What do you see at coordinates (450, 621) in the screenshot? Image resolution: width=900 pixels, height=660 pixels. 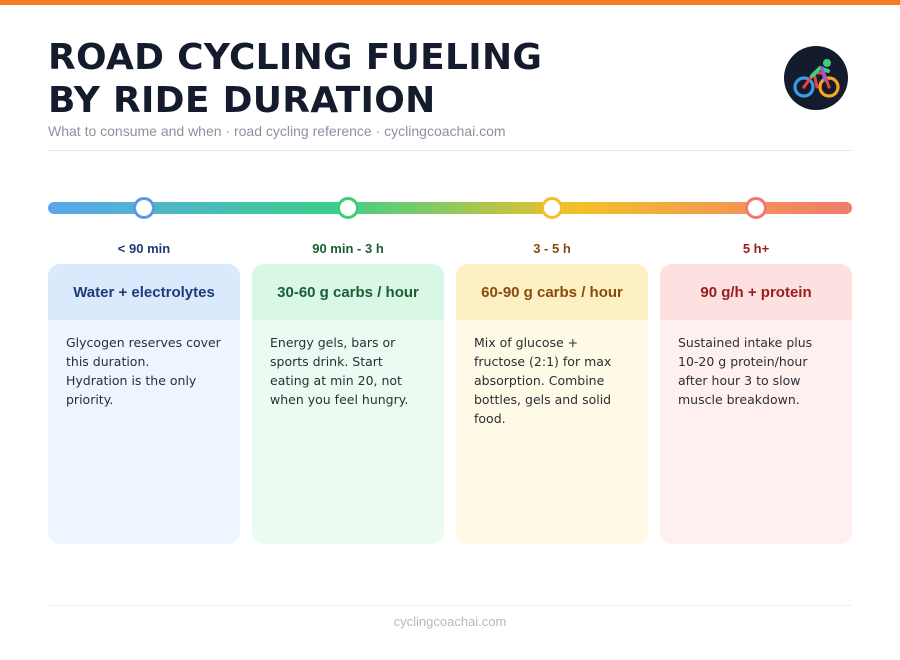 I see `footer-link: cyclingcoachai.com` at bounding box center [450, 621].